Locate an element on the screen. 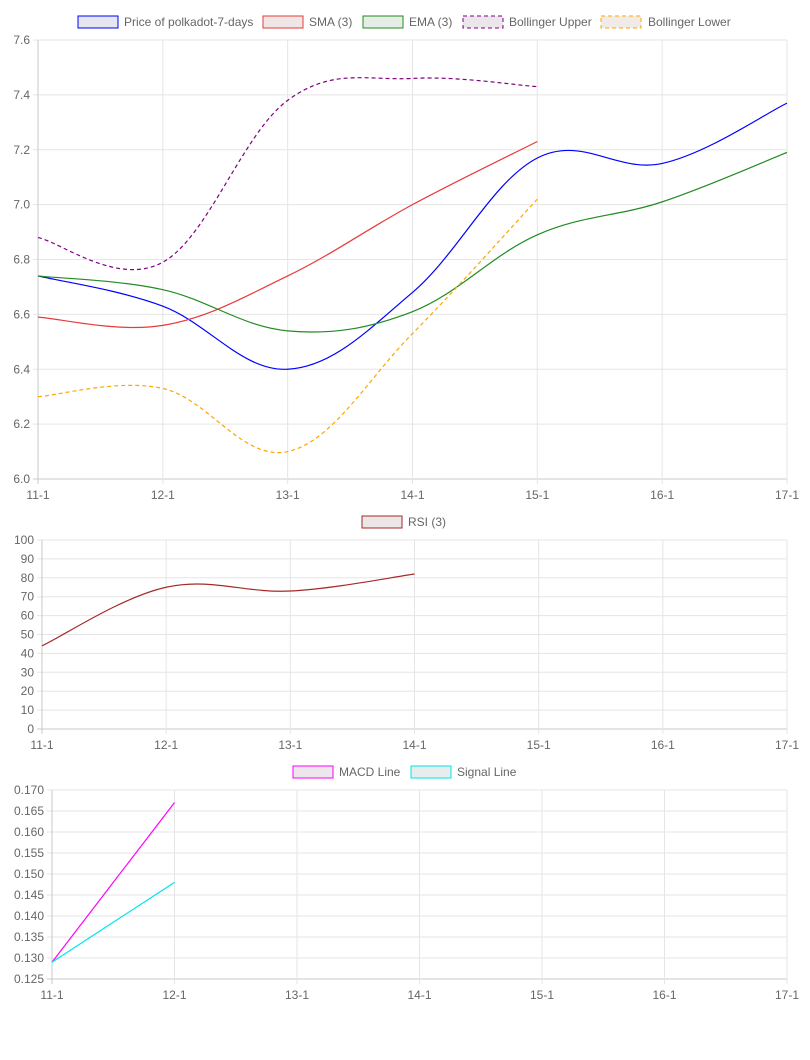 The width and height of the screenshot is (810, 1060). y-tick-label: 100 is located at coordinates (24, 540).